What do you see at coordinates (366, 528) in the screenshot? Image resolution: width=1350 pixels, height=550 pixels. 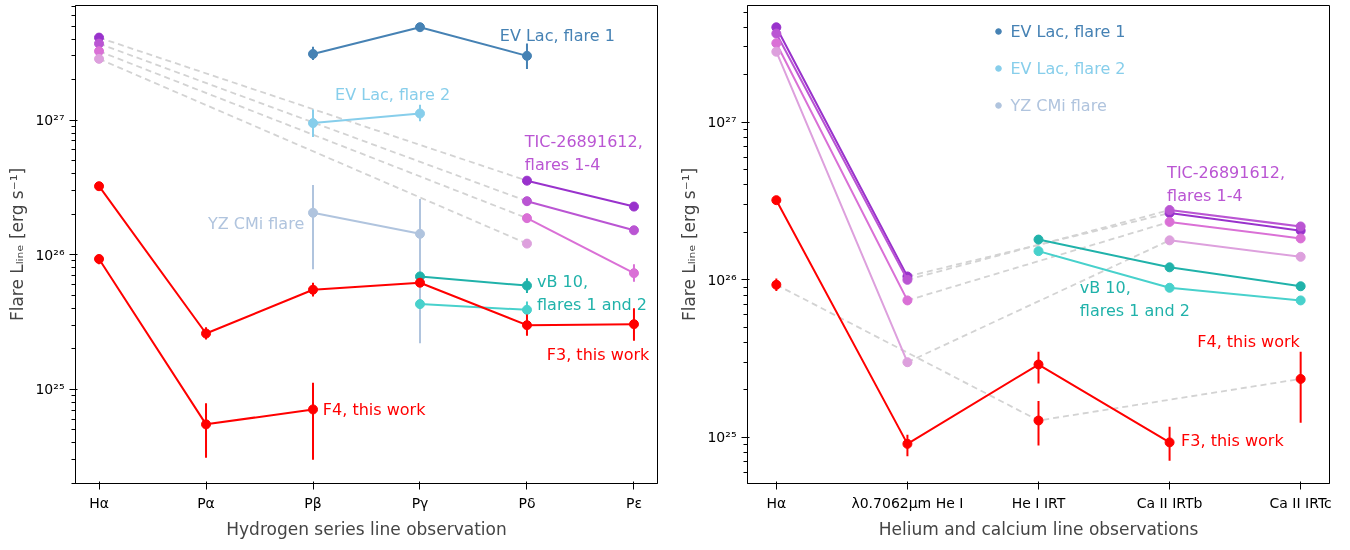 I see `x-axis-title: Hydrogen series line observation` at bounding box center [366, 528].